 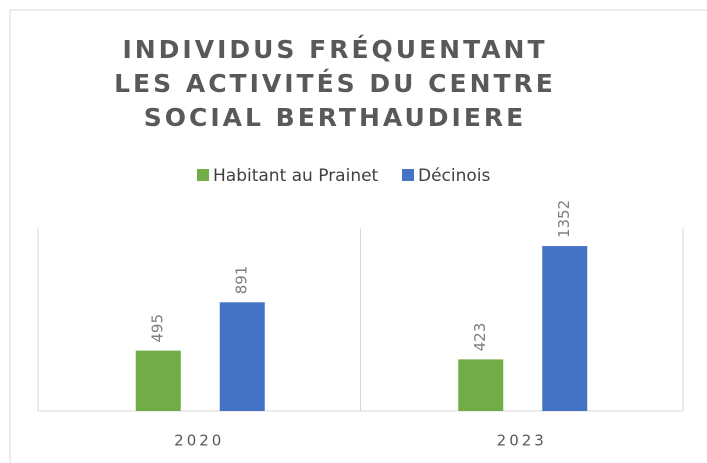 What do you see at coordinates (199, 441) in the screenshot?
I see `x-tick-label: 2020` at bounding box center [199, 441].